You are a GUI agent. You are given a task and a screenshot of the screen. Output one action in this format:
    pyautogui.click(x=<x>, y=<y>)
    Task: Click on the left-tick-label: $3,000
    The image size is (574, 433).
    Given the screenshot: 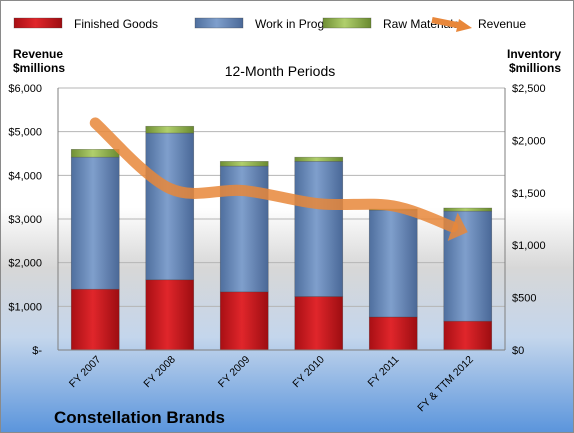 What is the action you would take?
    pyautogui.click(x=25, y=220)
    